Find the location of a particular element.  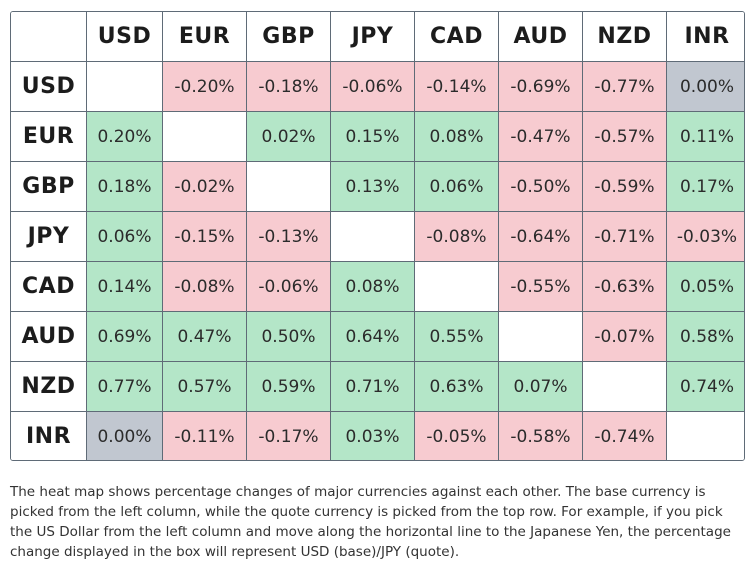

heatmap-cell: 0.17% is located at coordinates (705, 186).